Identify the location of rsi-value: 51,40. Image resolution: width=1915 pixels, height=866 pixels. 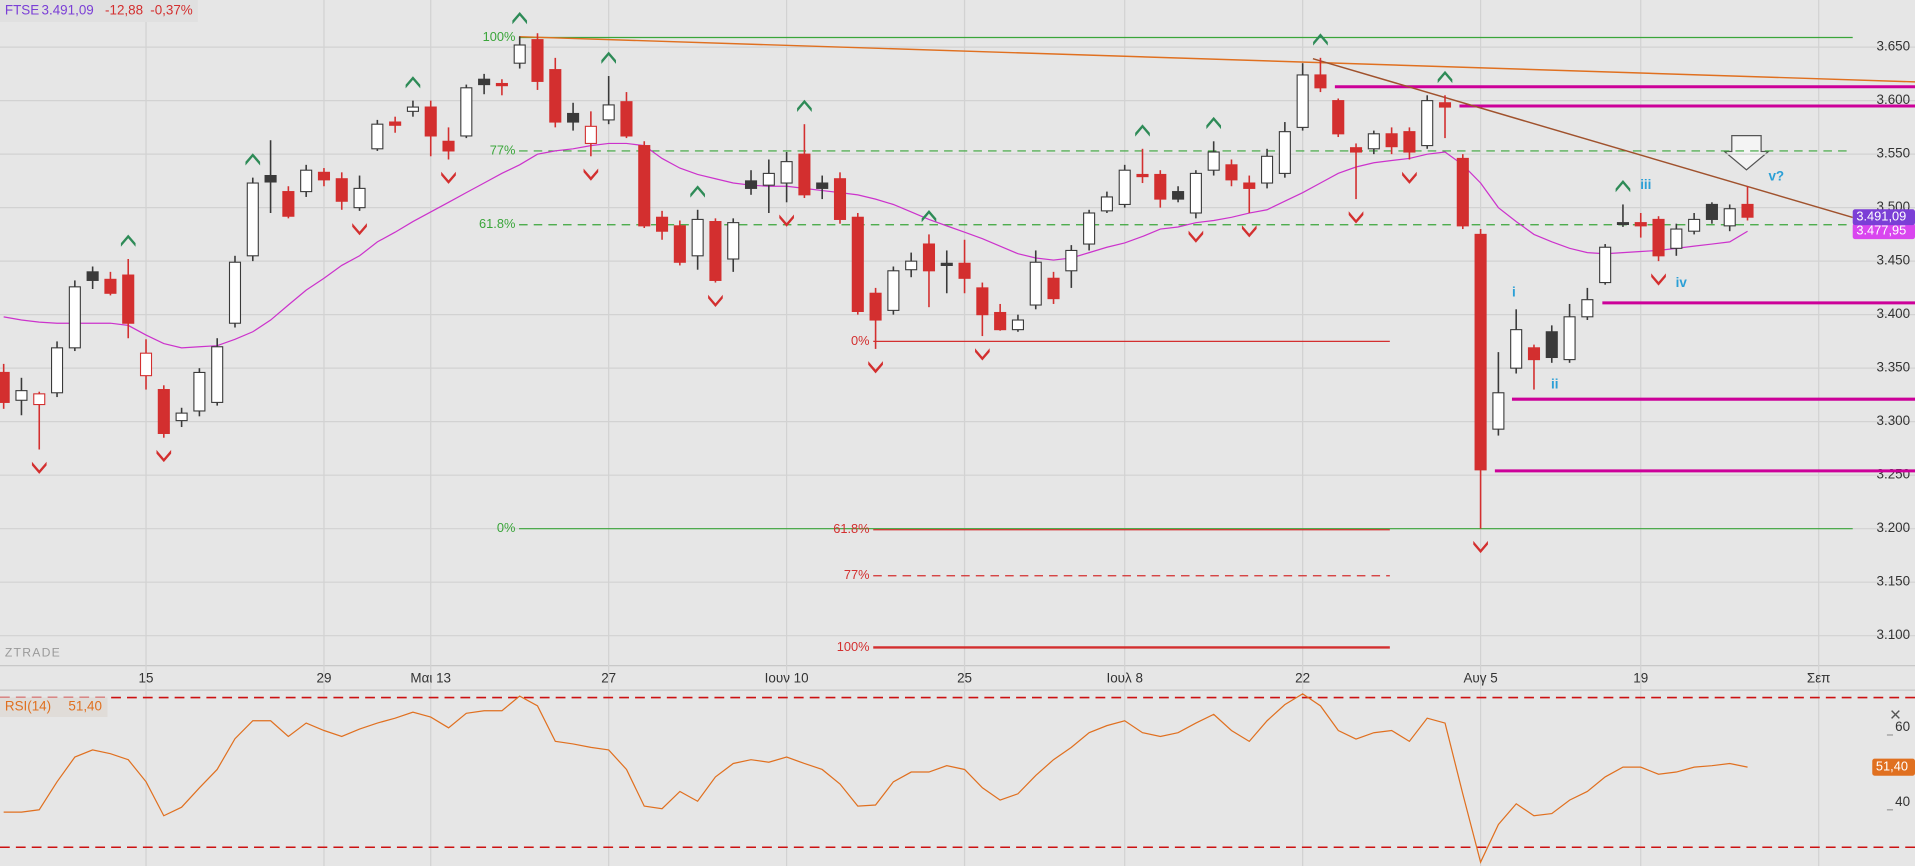
(85, 706).